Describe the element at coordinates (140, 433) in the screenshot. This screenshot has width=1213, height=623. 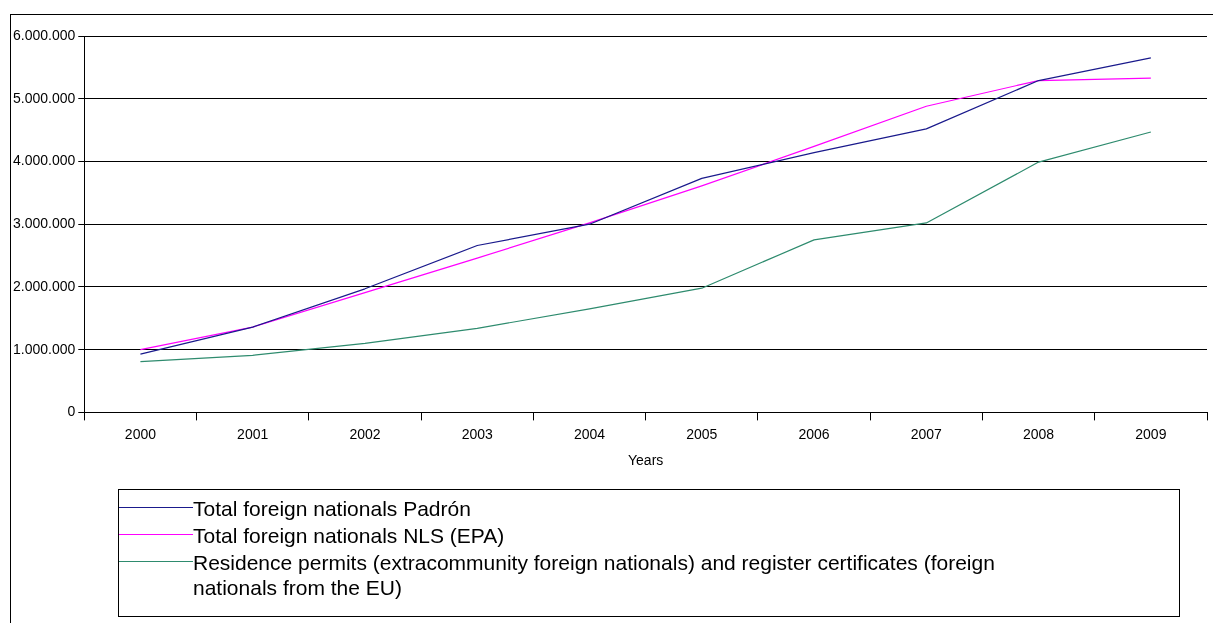
I see `x-tick-label: 2000` at that location.